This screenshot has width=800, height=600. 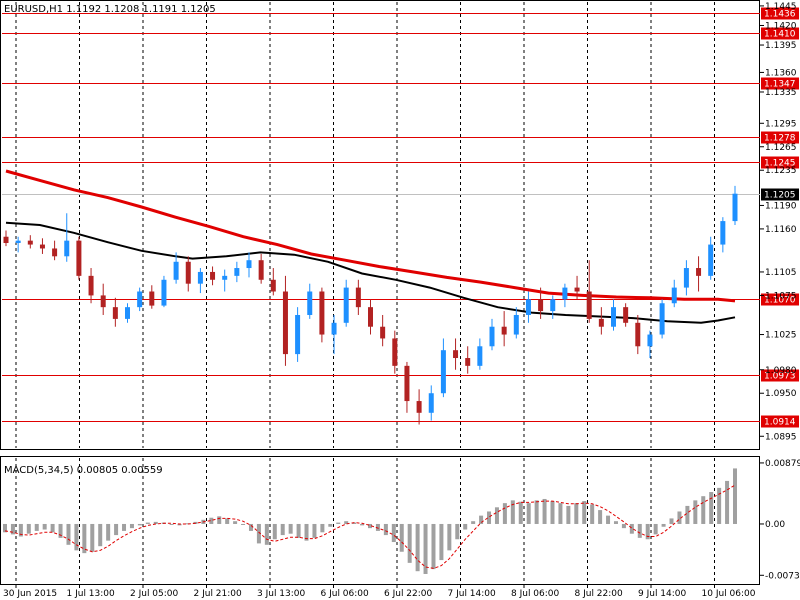 What do you see at coordinates (781, 26) in the screenshot?
I see `price-tick-label: 1.1420` at bounding box center [781, 26].